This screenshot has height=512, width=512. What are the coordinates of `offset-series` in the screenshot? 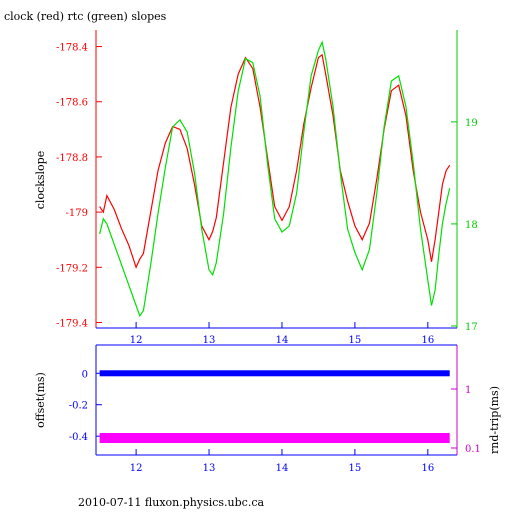 It's located at (274, 373).